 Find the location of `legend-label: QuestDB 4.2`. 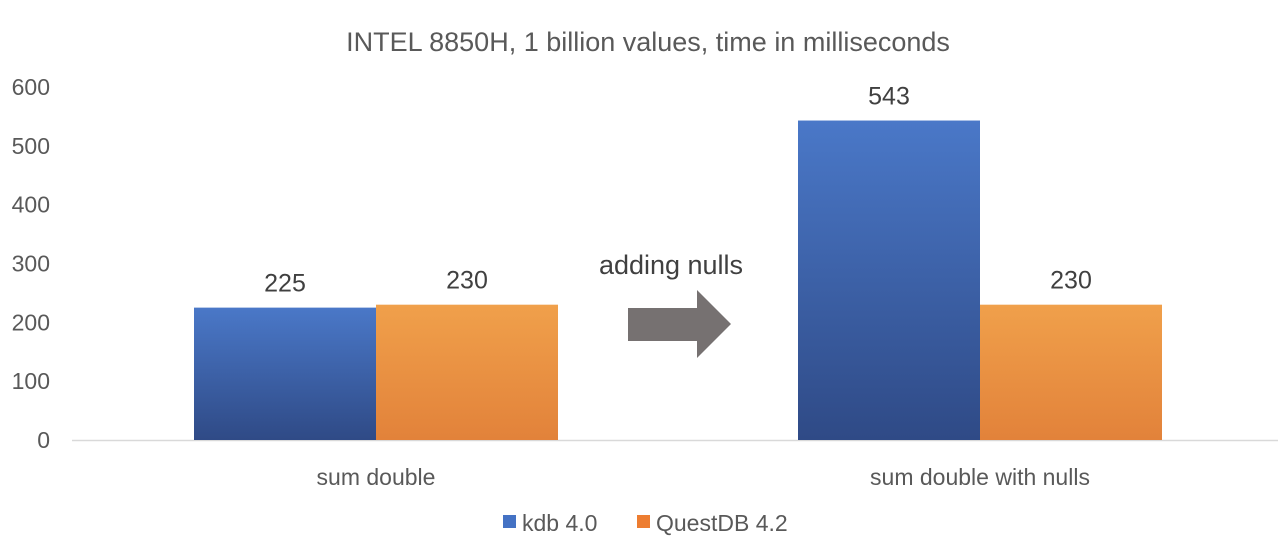

legend-label: QuestDB 4.2 is located at coordinates (722, 523).